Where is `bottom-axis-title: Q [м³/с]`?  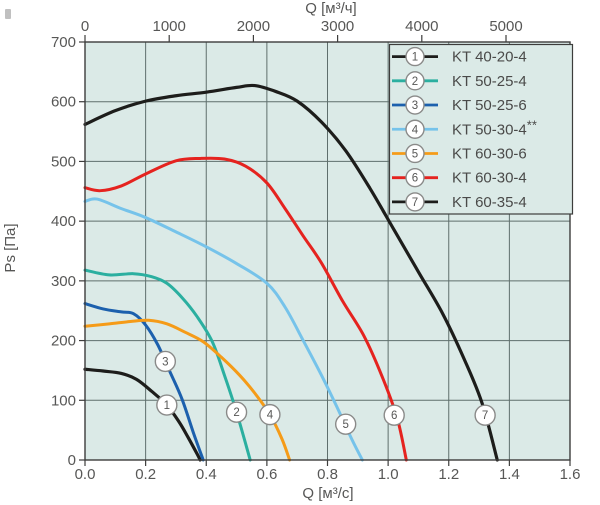 bottom-axis-title: Q [м³/с] is located at coordinates (327, 493).